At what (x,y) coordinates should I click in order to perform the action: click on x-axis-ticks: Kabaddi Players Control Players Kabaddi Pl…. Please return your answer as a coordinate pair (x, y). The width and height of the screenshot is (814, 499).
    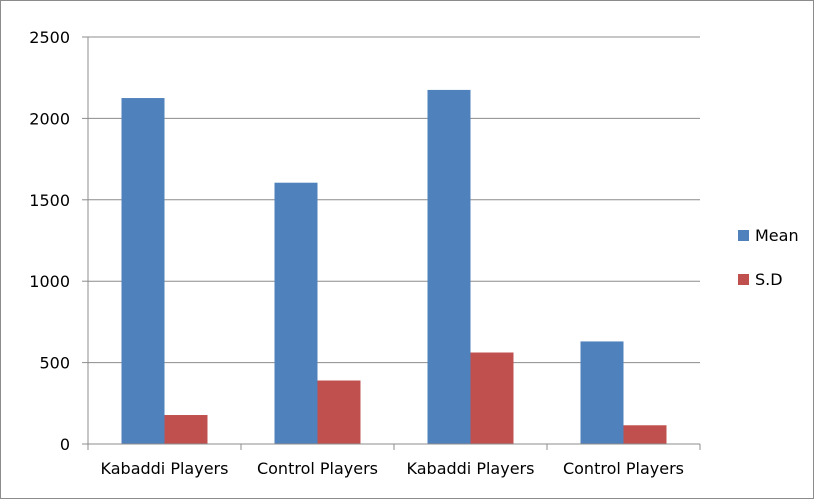
    Looking at the image, I should click on (393, 468).